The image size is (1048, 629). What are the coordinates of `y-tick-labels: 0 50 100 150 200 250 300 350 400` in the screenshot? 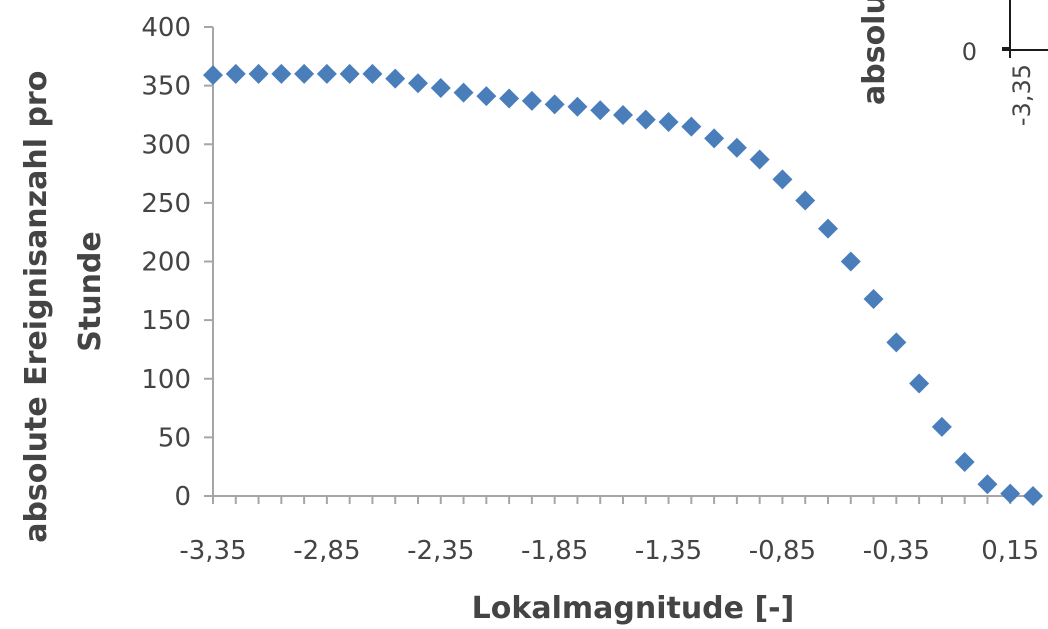 It's located at (166, 262).